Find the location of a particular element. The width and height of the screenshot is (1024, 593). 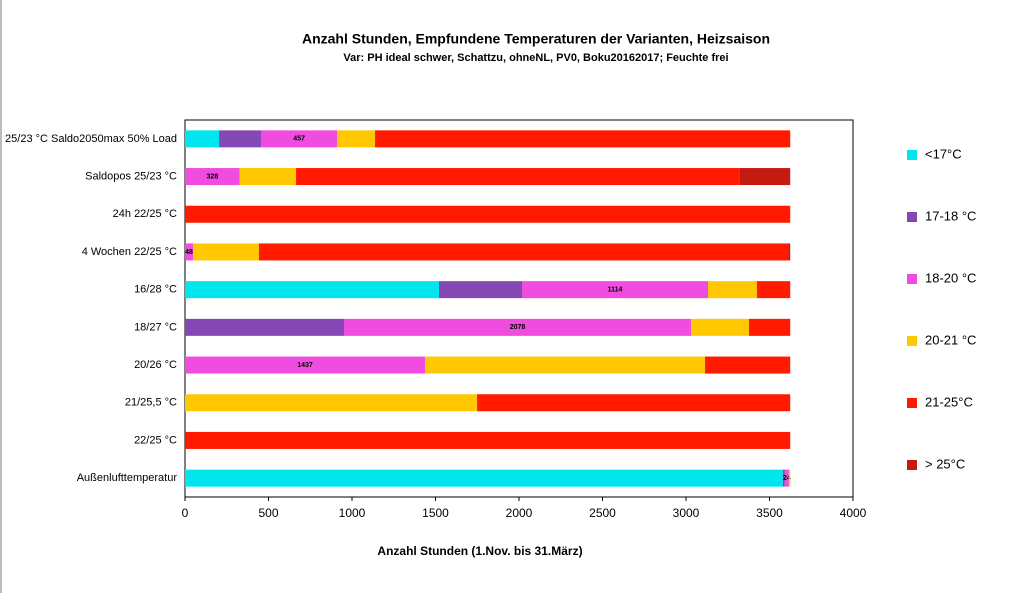

y-tick-label: 20/26 °C is located at coordinates (155, 365).